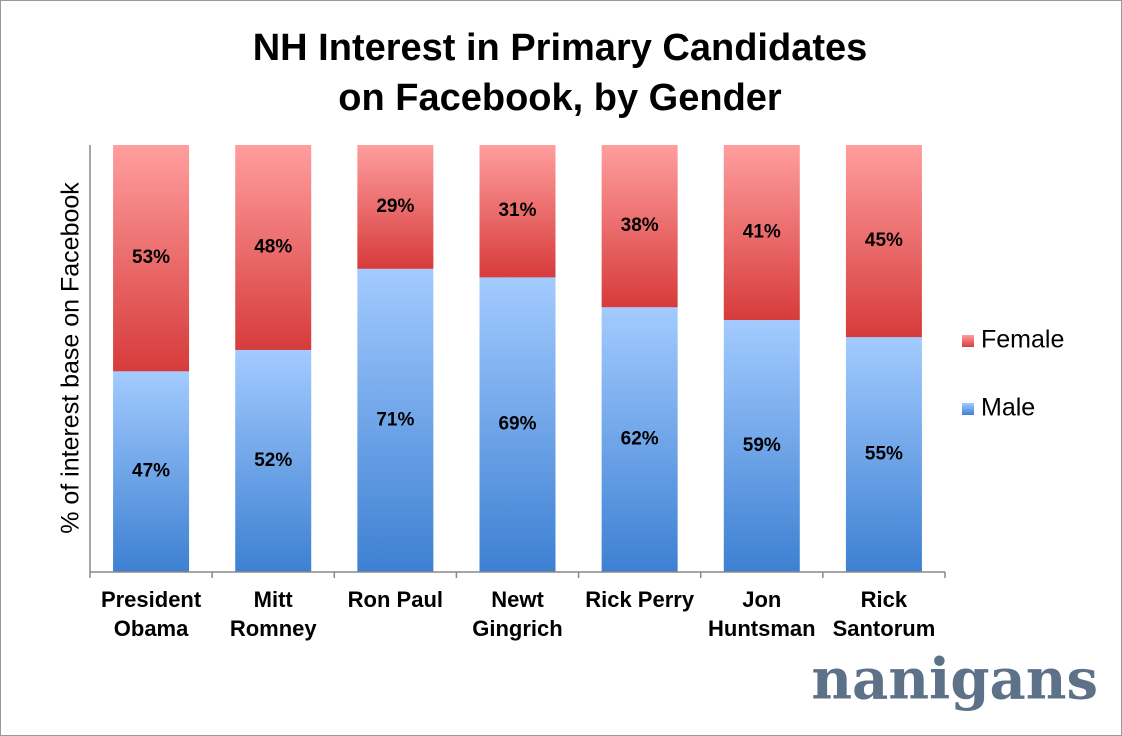  I want to click on value-label: 29%, so click(395, 206).